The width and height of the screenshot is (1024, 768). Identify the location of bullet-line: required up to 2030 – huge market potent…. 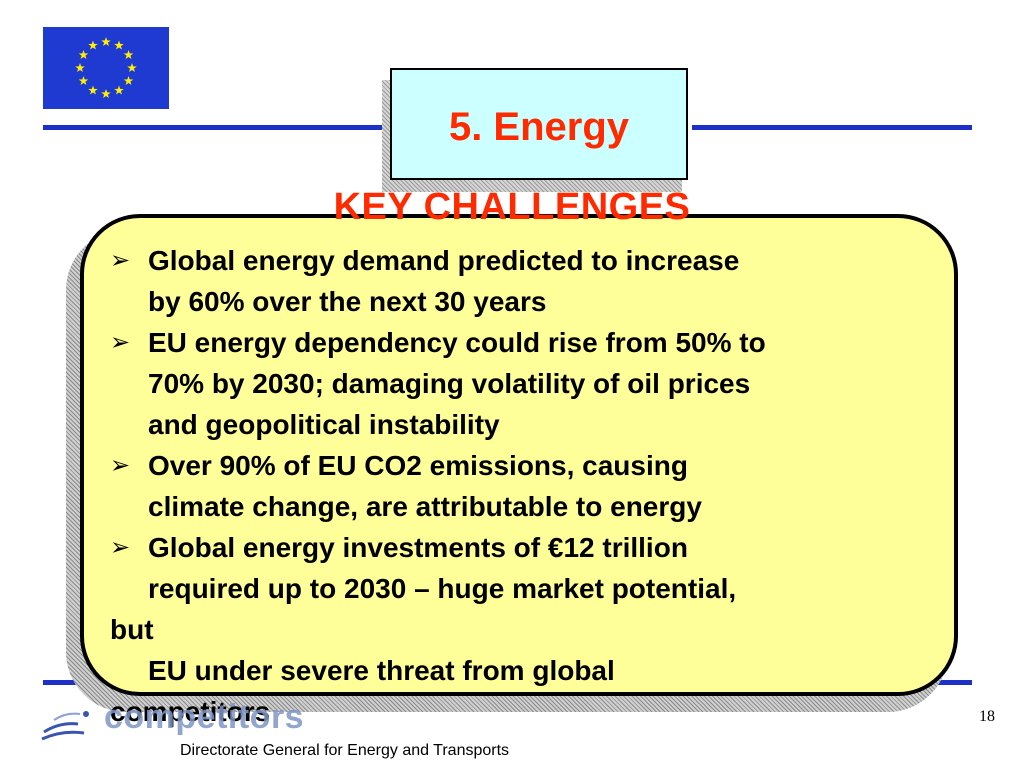
(442, 588).